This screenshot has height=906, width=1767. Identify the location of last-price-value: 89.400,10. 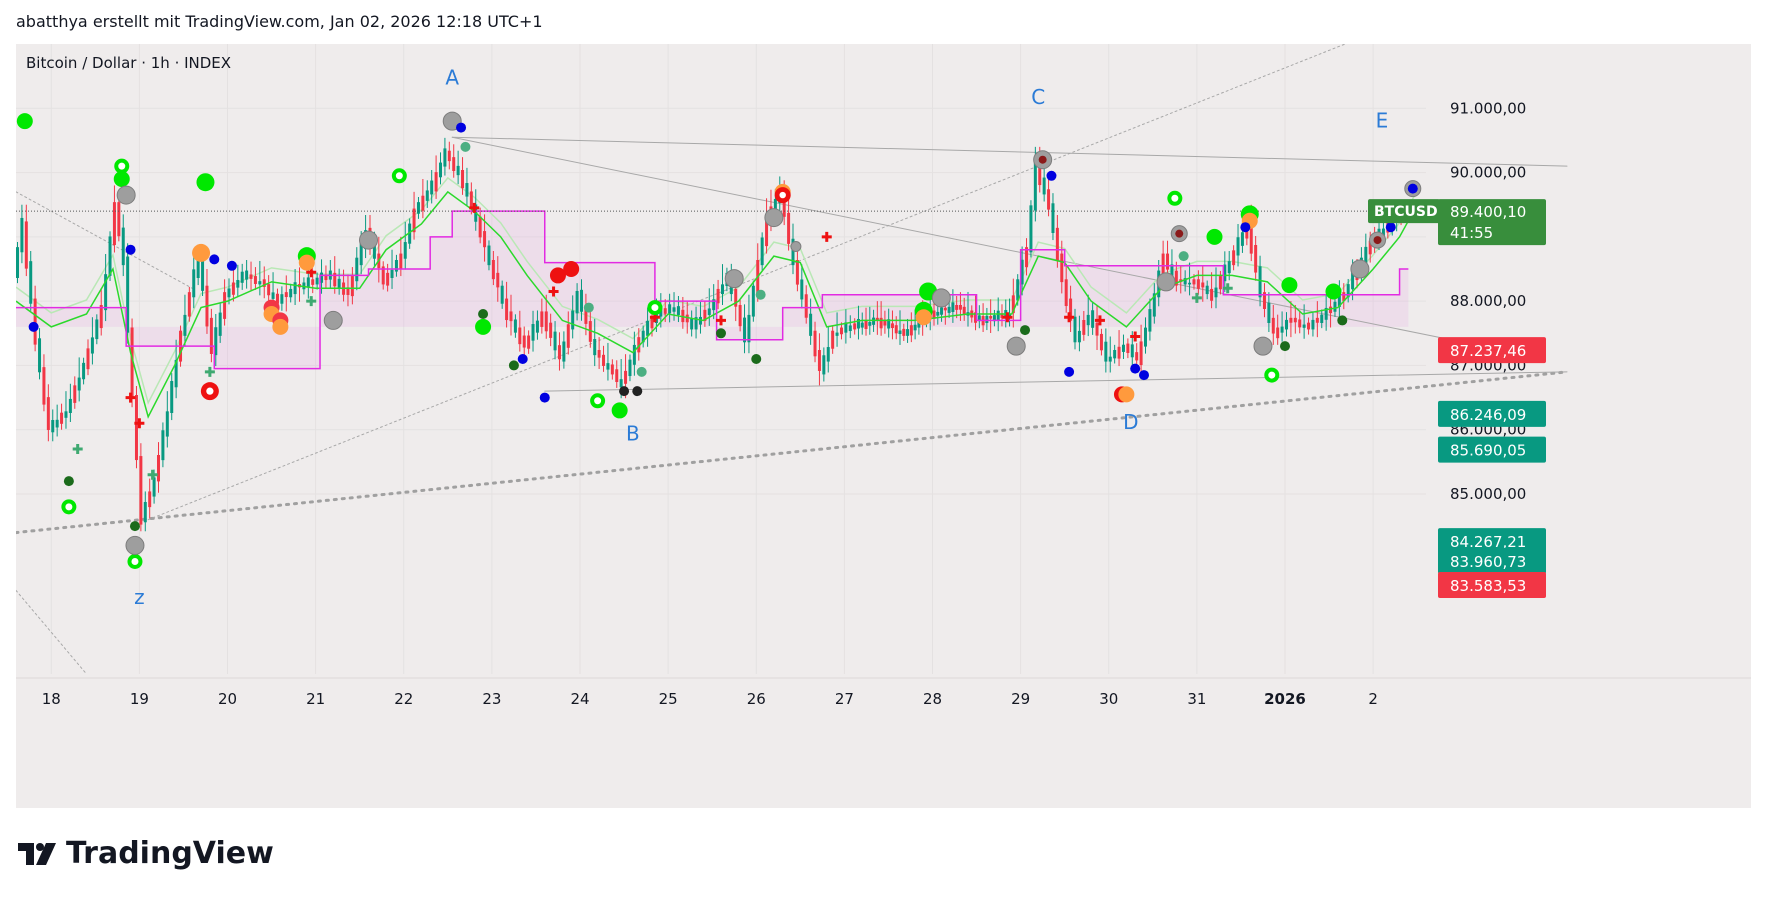
(1488, 212).